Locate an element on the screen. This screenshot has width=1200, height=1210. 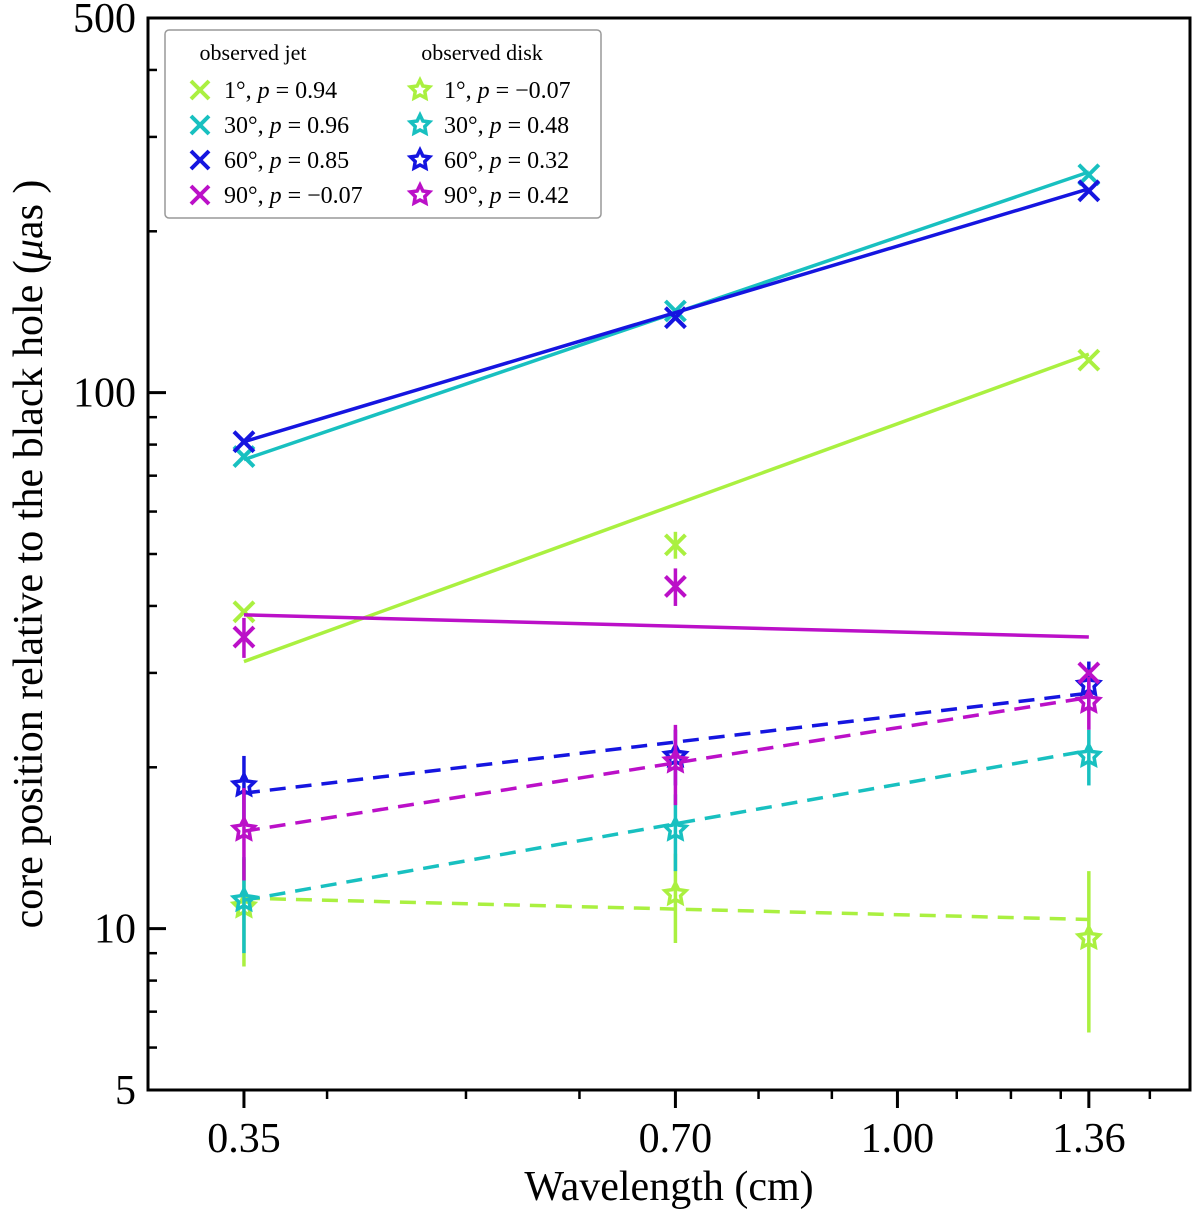
y-tick-label: 500 is located at coordinates (104, 21).